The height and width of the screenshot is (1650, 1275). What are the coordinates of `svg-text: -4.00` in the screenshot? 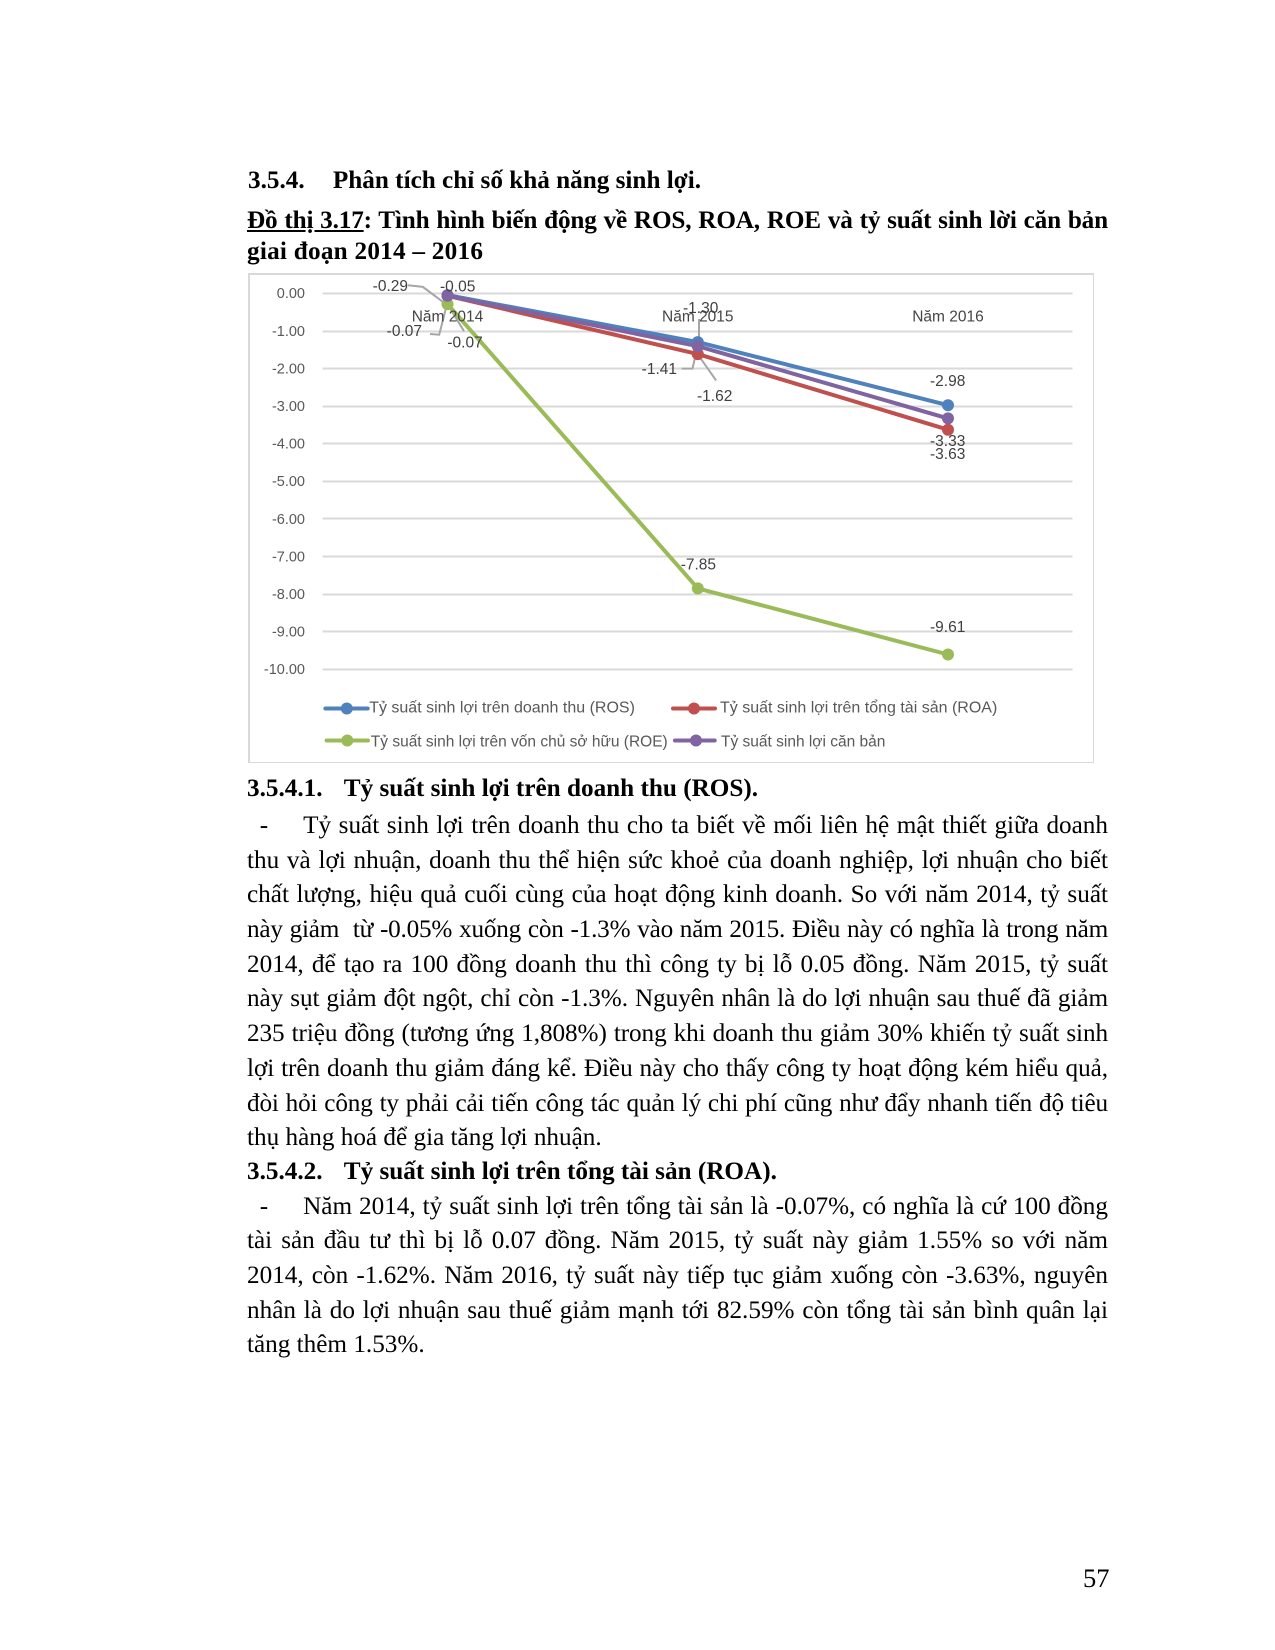 It's located at (288, 445).